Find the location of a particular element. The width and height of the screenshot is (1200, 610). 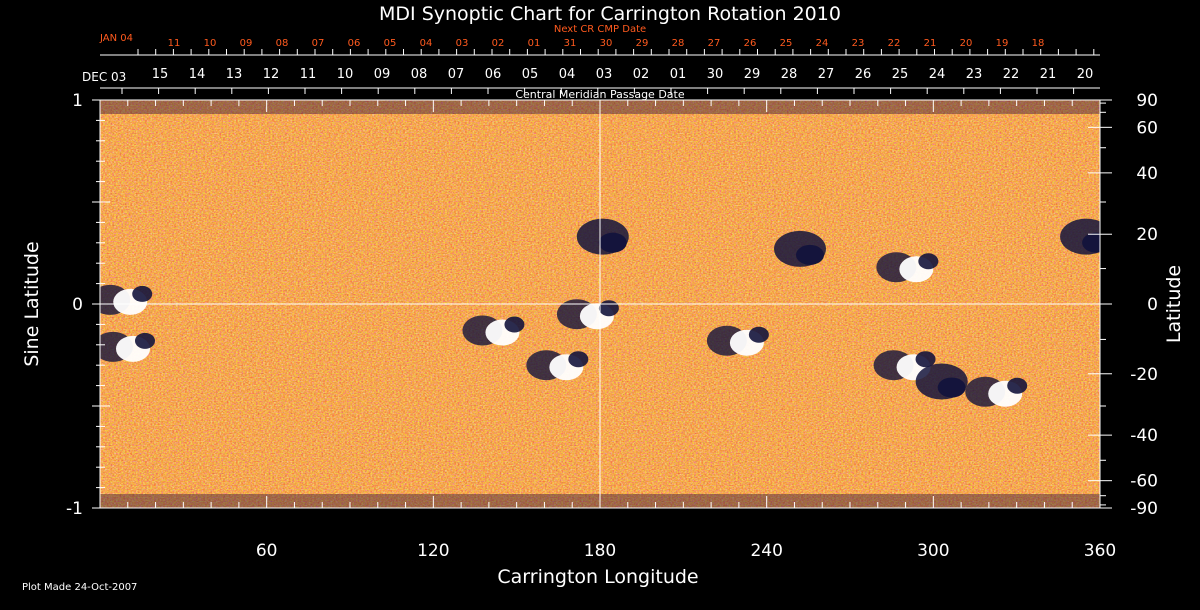

next-axis-date: 27 is located at coordinates (714, 43).